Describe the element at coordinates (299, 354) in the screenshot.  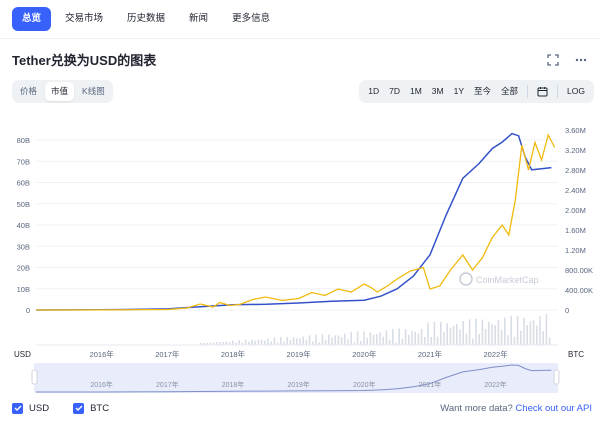
I see `x-axis-tick-label: 2019年` at that location.